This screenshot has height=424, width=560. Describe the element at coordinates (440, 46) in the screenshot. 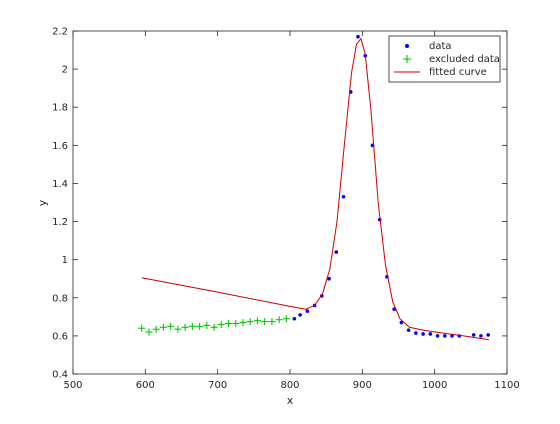

I see `legend-label-data: data` at that location.